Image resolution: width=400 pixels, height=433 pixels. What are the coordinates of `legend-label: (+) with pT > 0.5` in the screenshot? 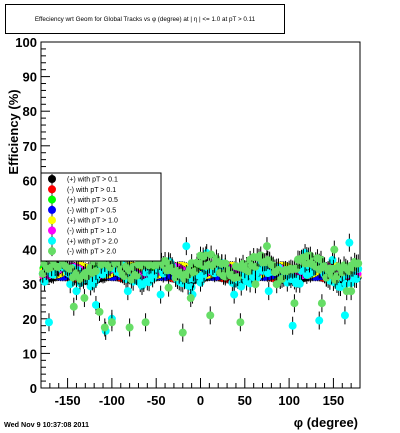 It's located at (92, 200).